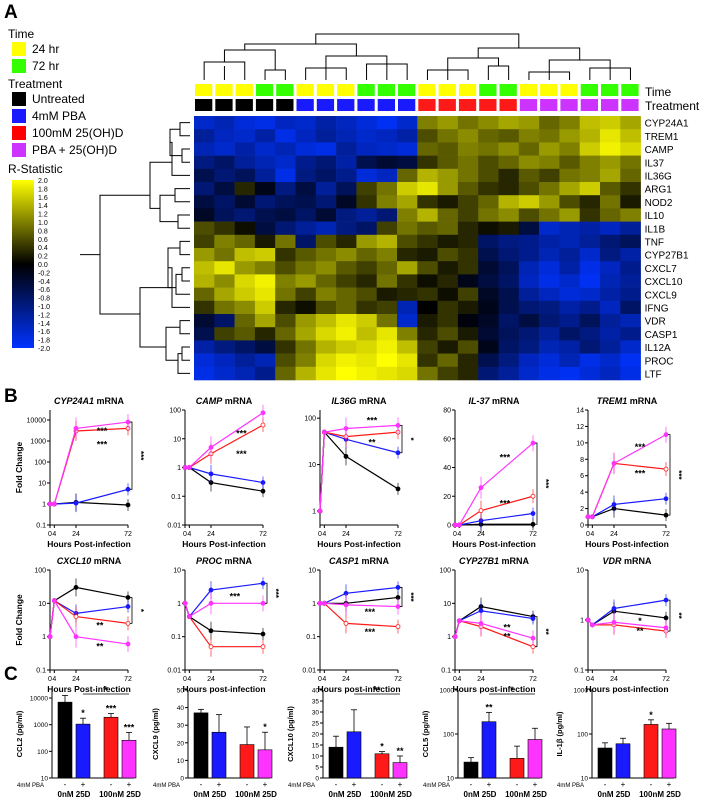 This screenshot has width=701, height=800. I want to click on y-tick-label: 0, so click(582, 526).